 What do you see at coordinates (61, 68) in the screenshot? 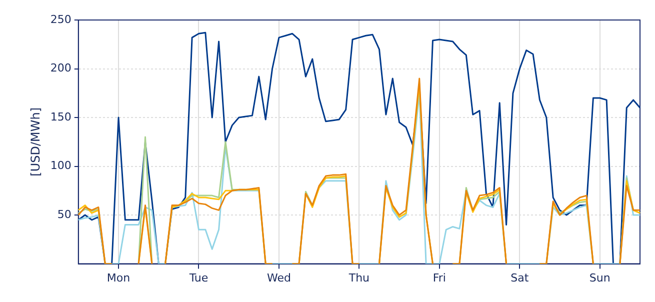
I see `y-tick-label: 200` at bounding box center [61, 68].